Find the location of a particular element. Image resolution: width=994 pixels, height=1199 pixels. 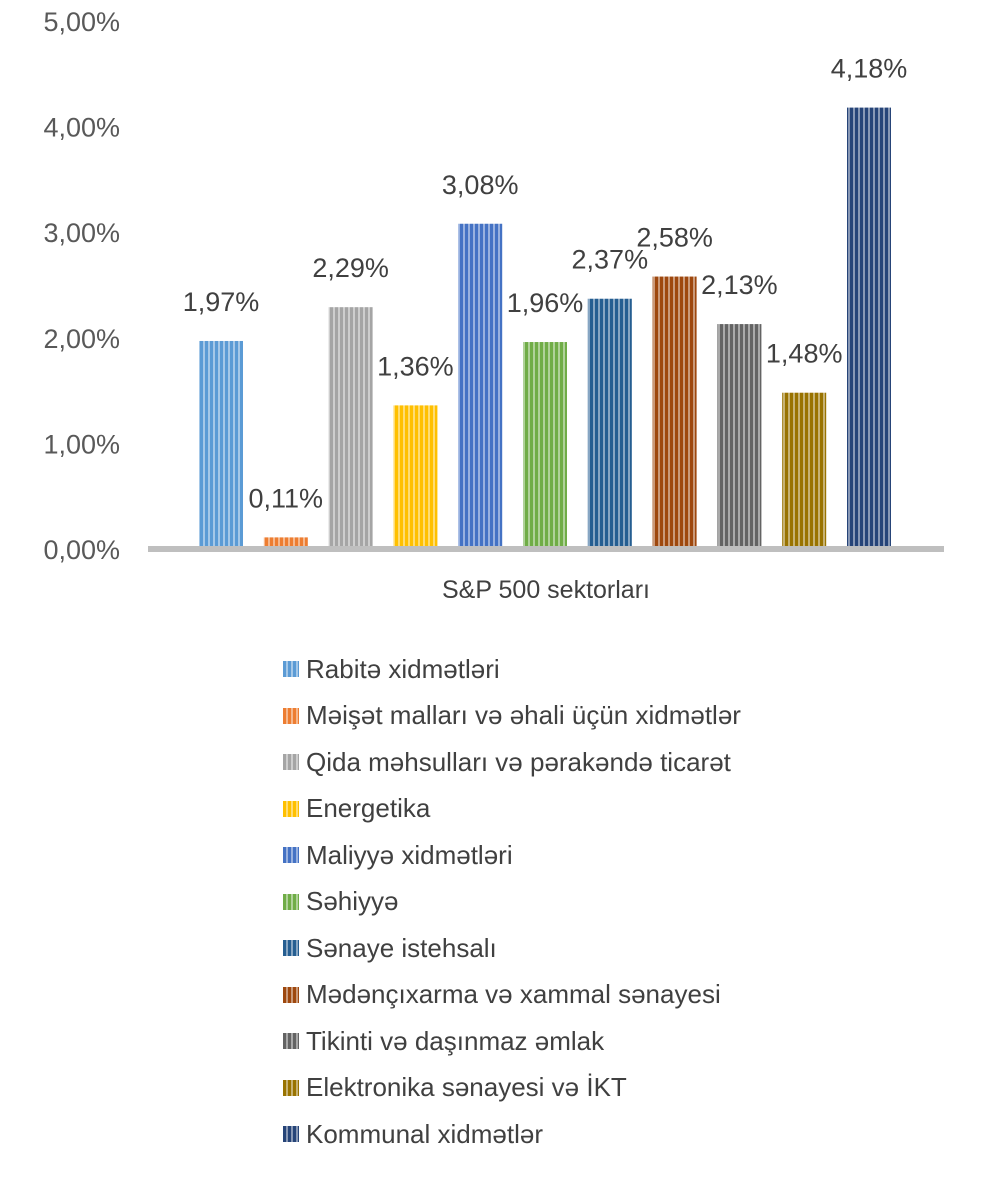

legend-label: Energetika is located at coordinates (368, 808).